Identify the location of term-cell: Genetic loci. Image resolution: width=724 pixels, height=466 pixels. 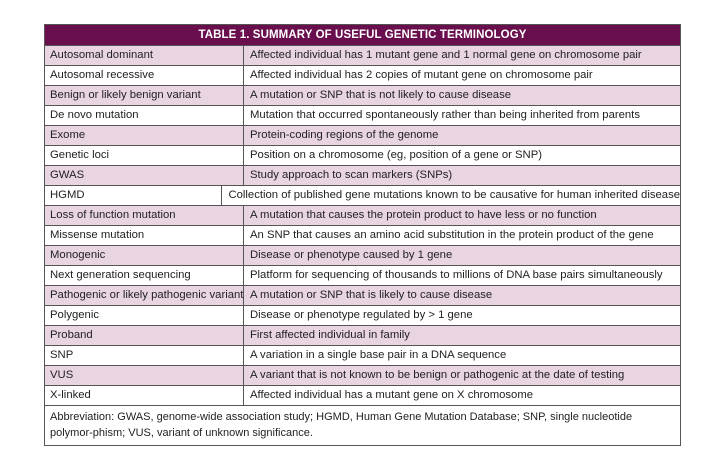
(144, 155).